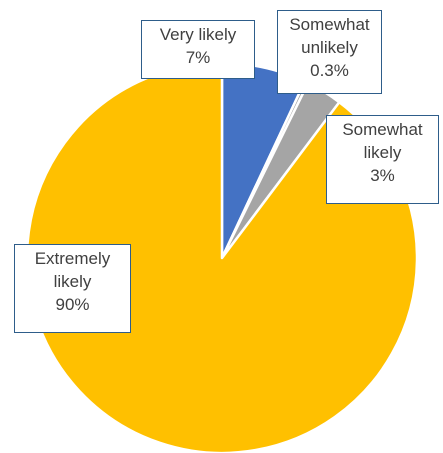 Image resolution: width=443 pixels, height=453 pixels. Describe the element at coordinates (329, 47) in the screenshot. I see `label-somewhat-unlikely-name-2: unlikely` at that location.